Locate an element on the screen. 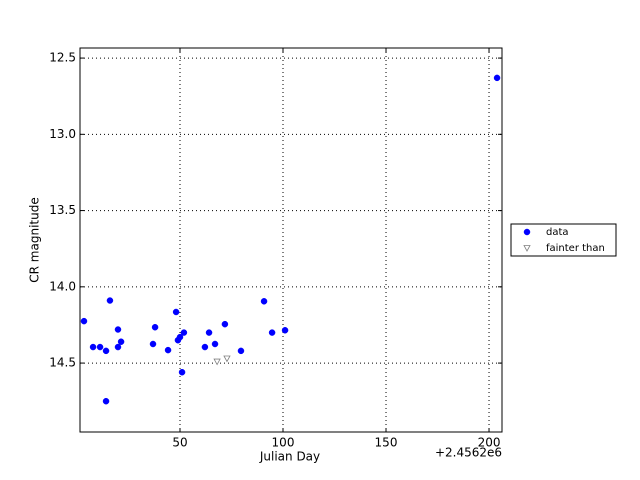 The width and height of the screenshot is (640, 480). y-tick-label: 14.5 is located at coordinates (62, 363).